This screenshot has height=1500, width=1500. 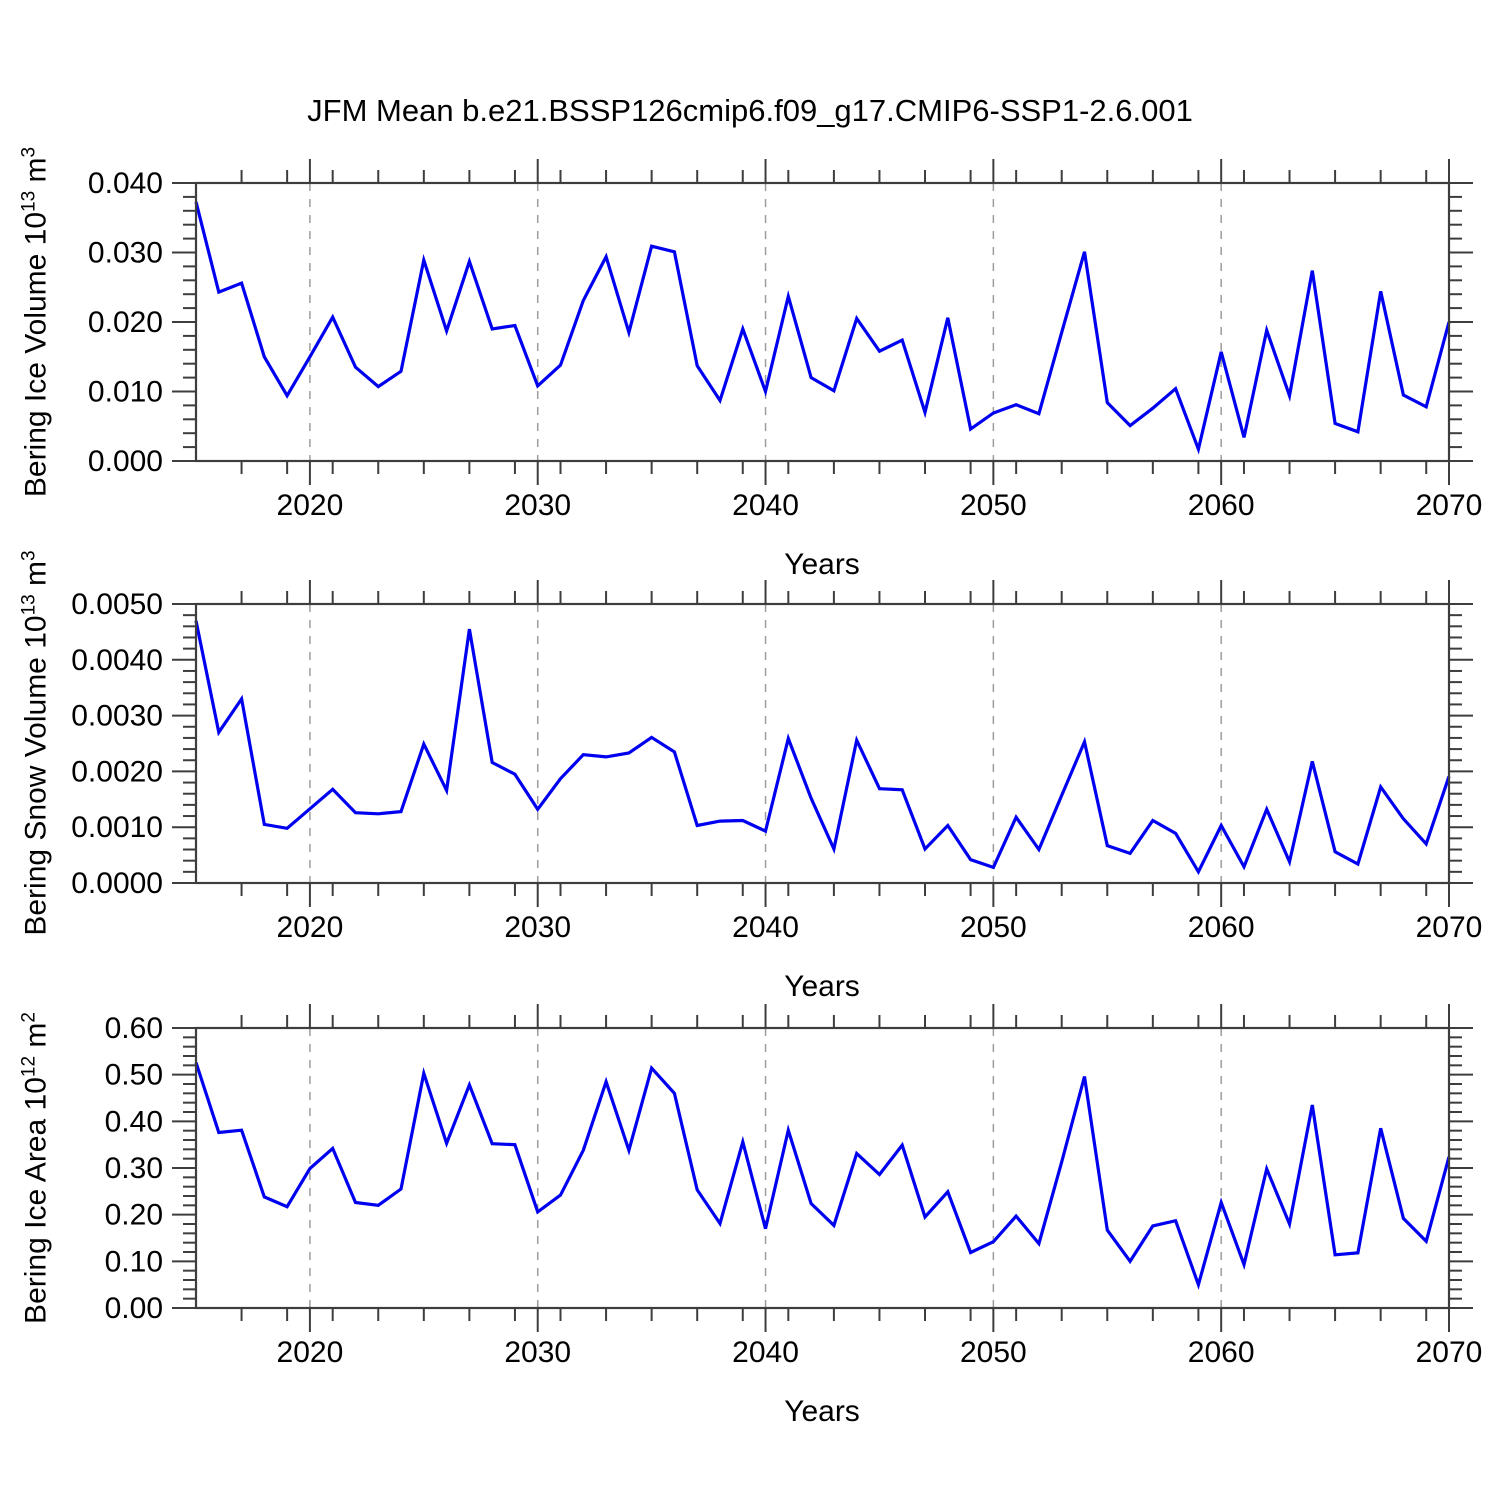 What do you see at coordinates (117, 660) in the screenshot?
I see `y-tick-label: 0.0040` at bounding box center [117, 660].